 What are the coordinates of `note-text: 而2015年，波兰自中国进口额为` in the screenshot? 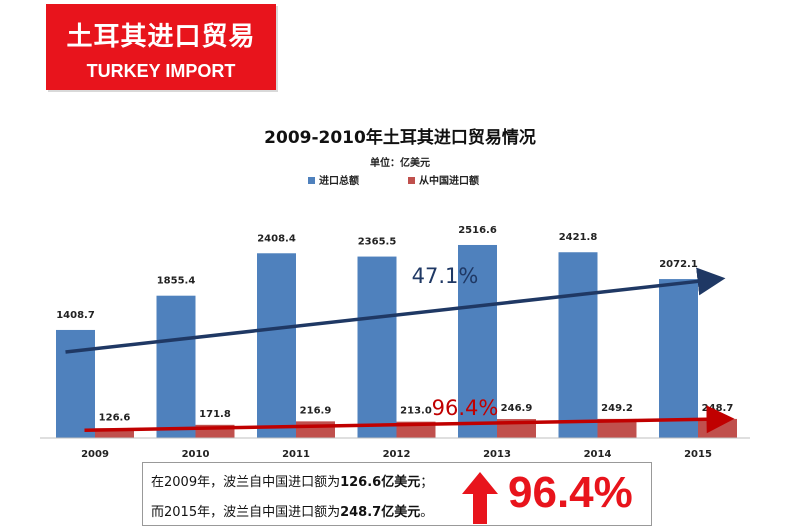 It's located at (246, 512).